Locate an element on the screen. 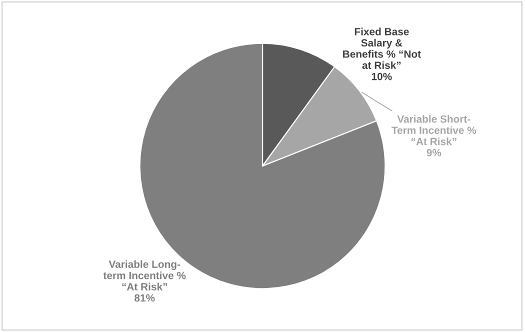 This screenshot has width=525, height=332. data-label: 81% is located at coordinates (144, 298).